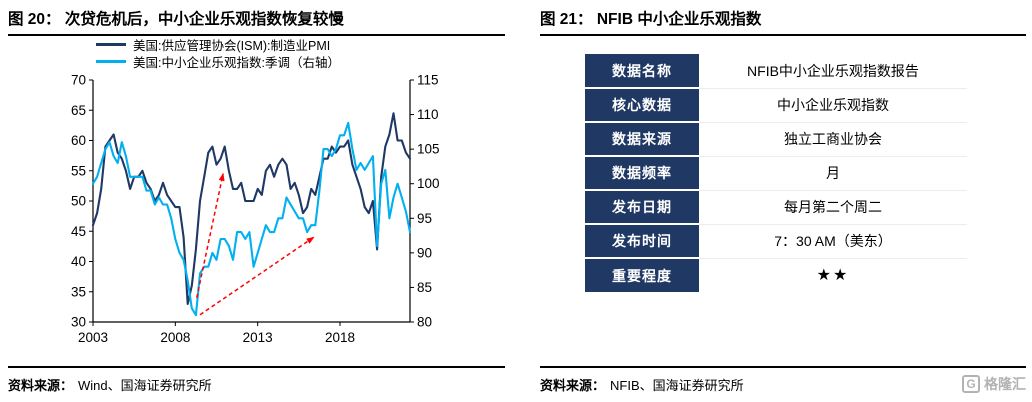  Describe the element at coordinates (971, 384) in the screenshot. I see `logo-g-icon: G` at that location.